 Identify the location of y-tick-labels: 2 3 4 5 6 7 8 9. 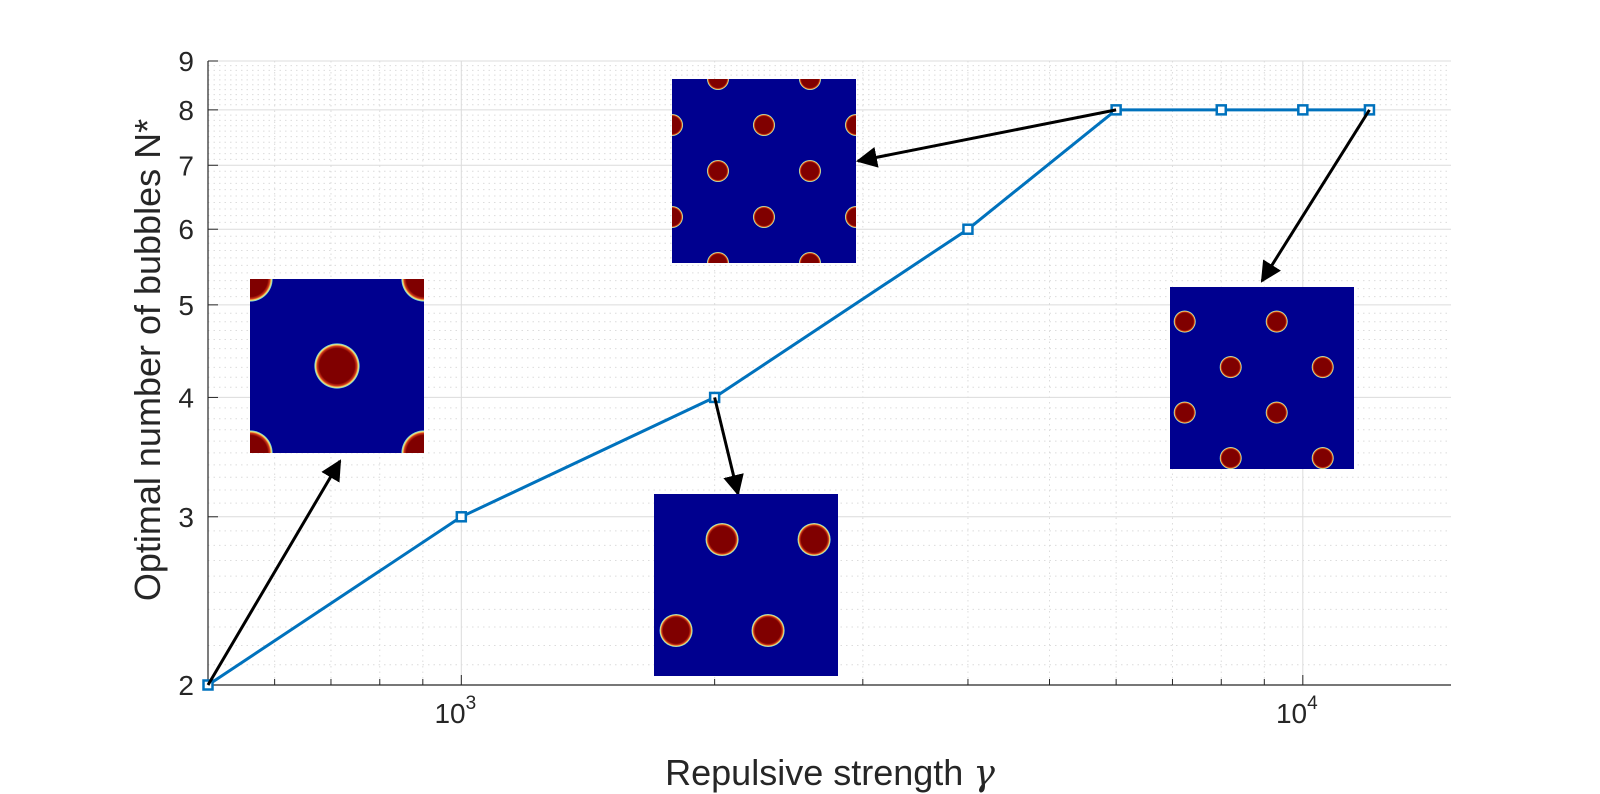
(186, 373).